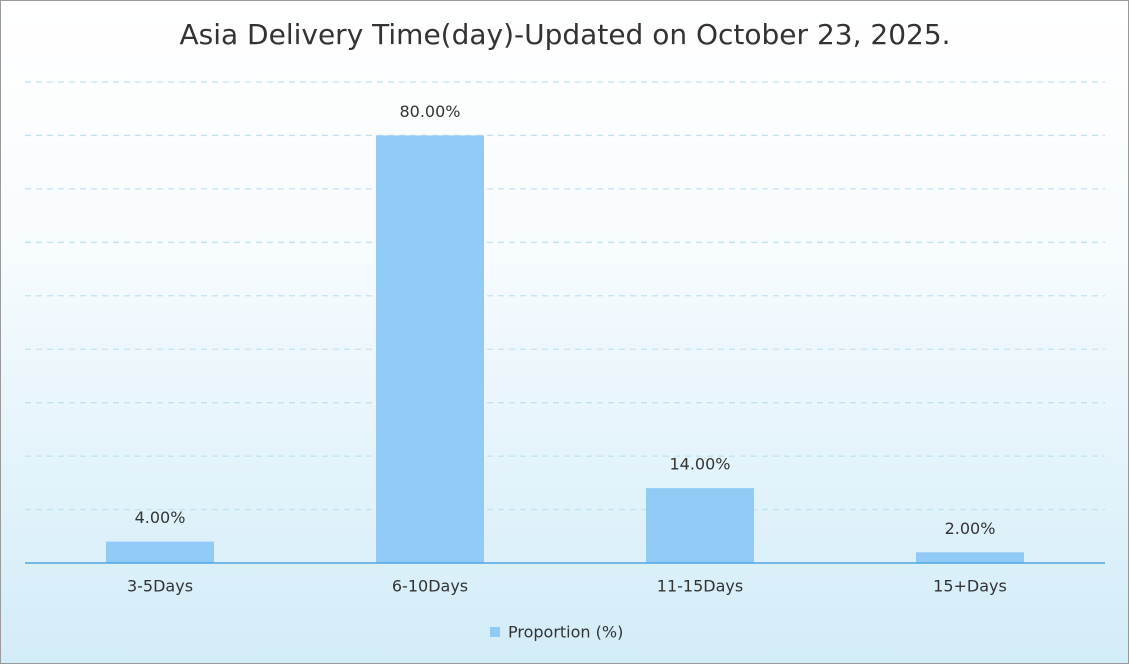 The height and width of the screenshot is (665, 1130). I want to click on legend-swatch, so click(495, 632).